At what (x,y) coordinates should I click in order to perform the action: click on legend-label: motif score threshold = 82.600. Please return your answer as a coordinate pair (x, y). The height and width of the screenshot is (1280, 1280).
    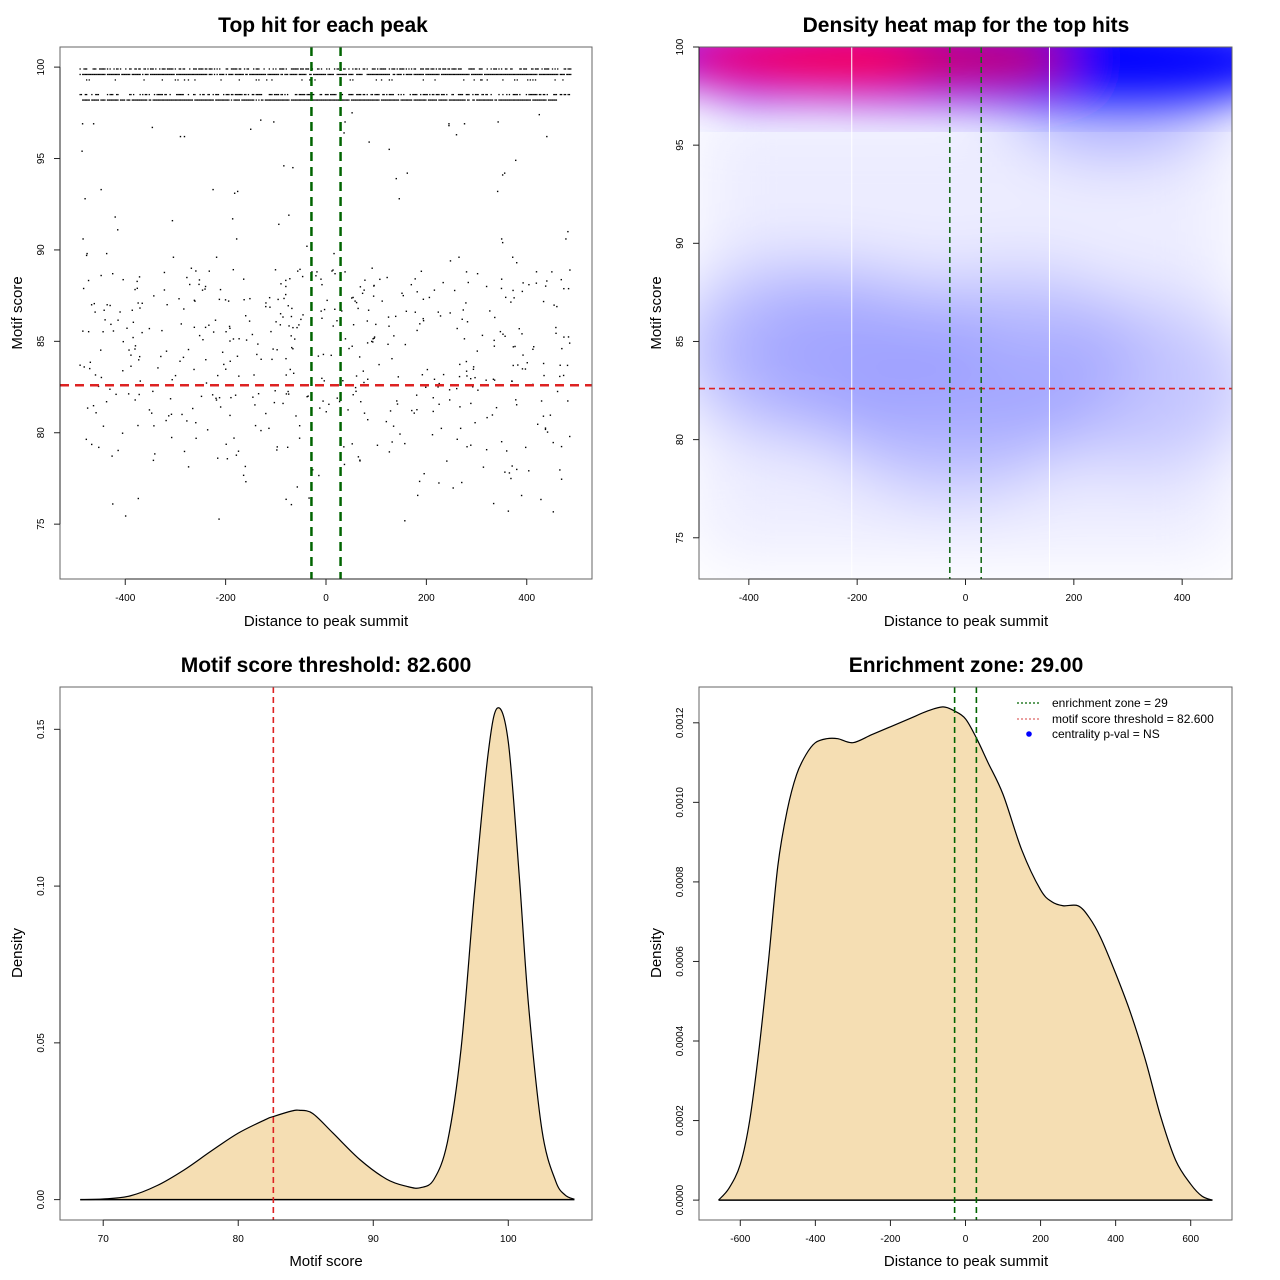
    Looking at the image, I should click on (1133, 719).